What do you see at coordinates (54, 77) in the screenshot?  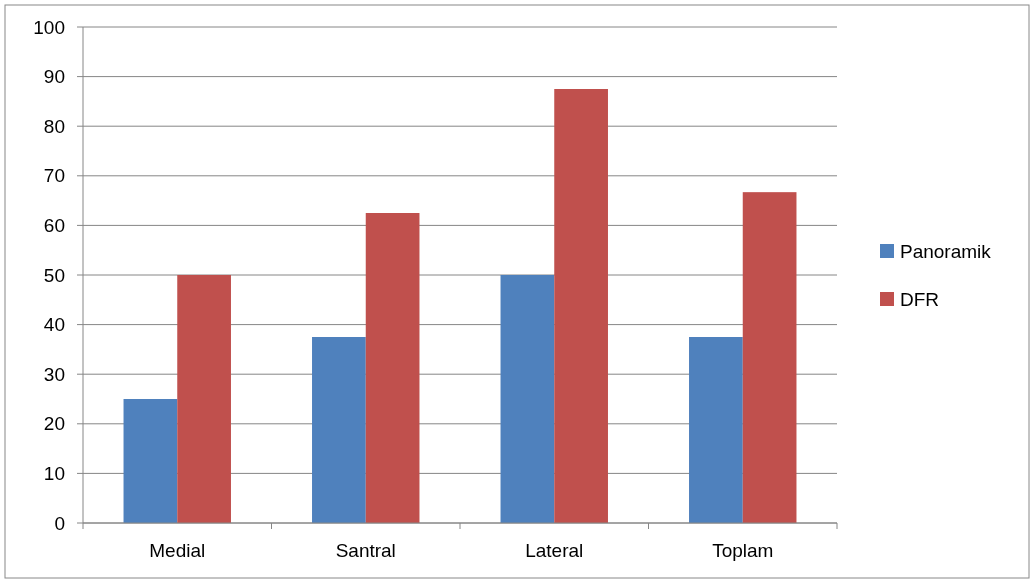 I see `y-tick-label: 90` at bounding box center [54, 77].